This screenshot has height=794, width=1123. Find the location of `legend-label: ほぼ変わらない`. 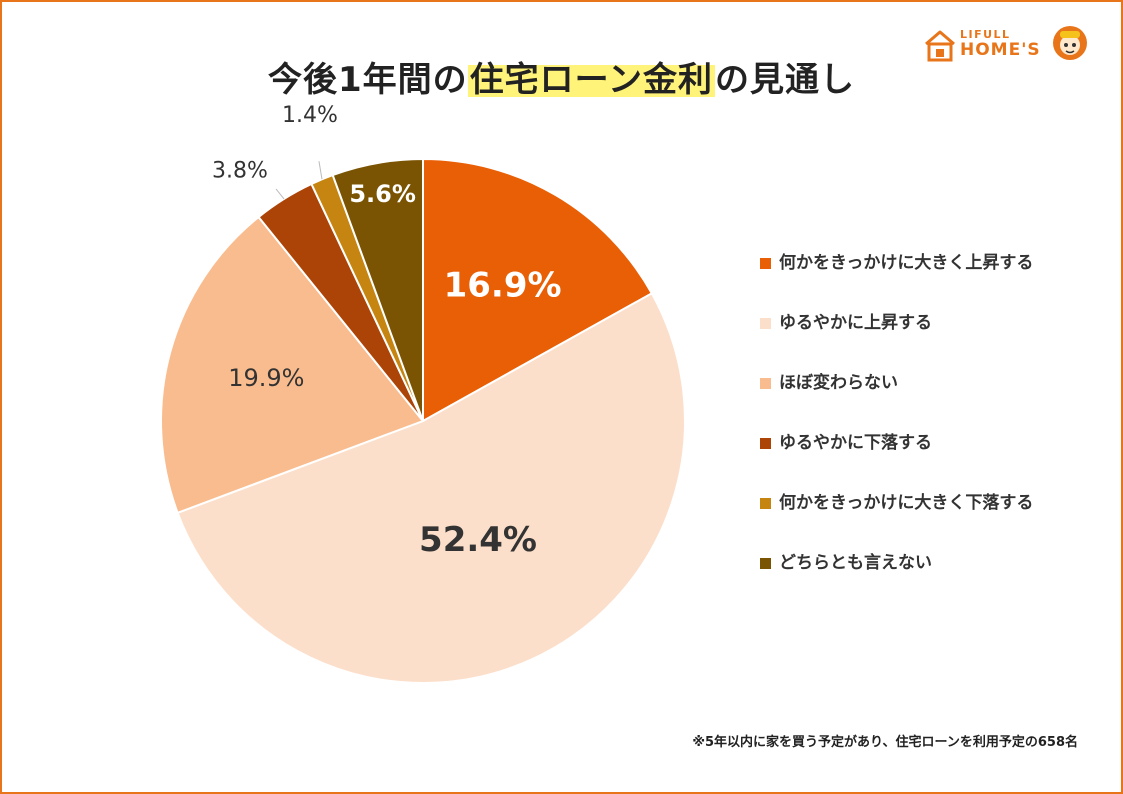

legend-label: ほぼ変わらない is located at coordinates (838, 383).